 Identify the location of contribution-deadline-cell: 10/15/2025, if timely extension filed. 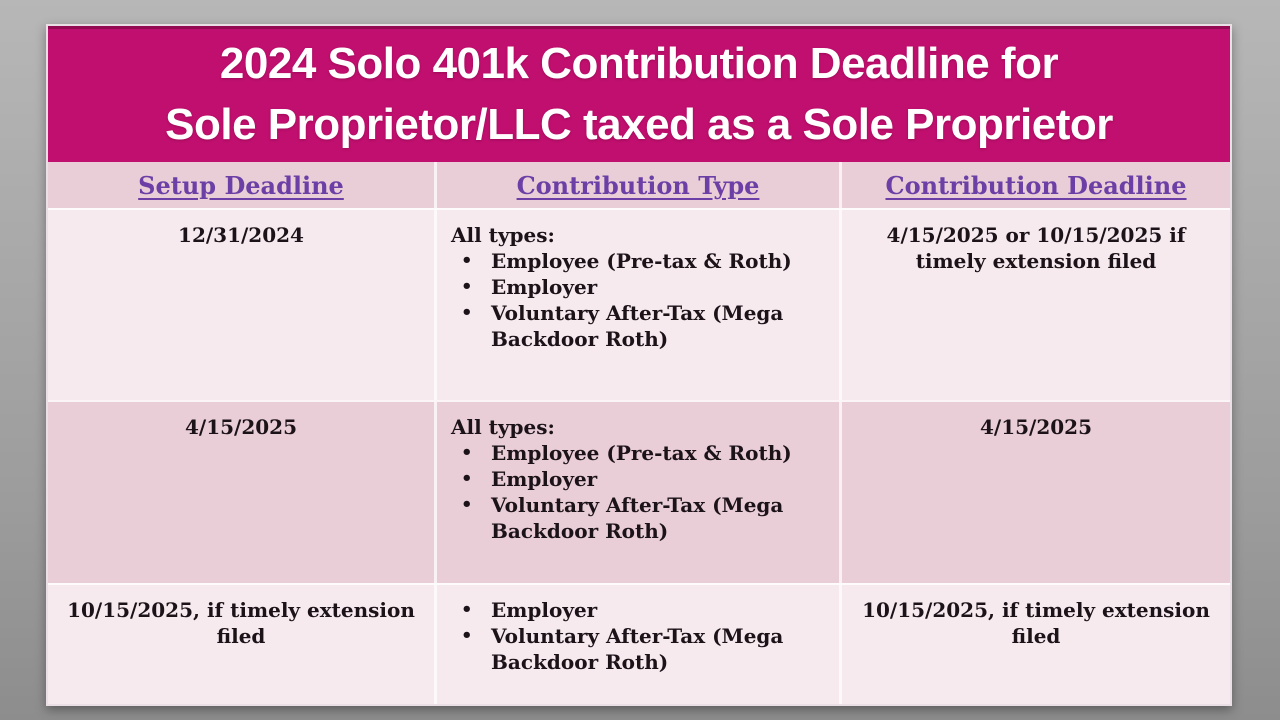
(1036, 623).